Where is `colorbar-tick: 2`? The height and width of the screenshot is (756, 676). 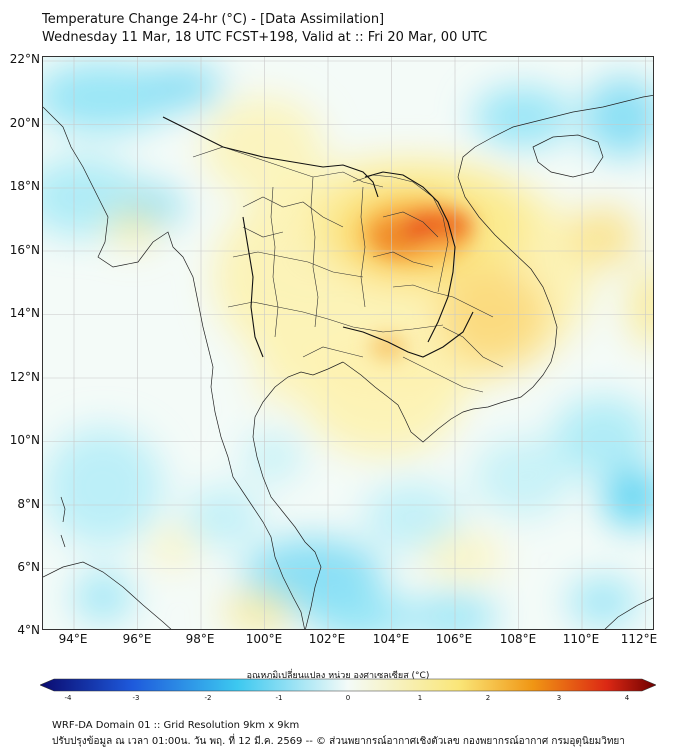 colorbar-tick: 2 is located at coordinates (488, 698).